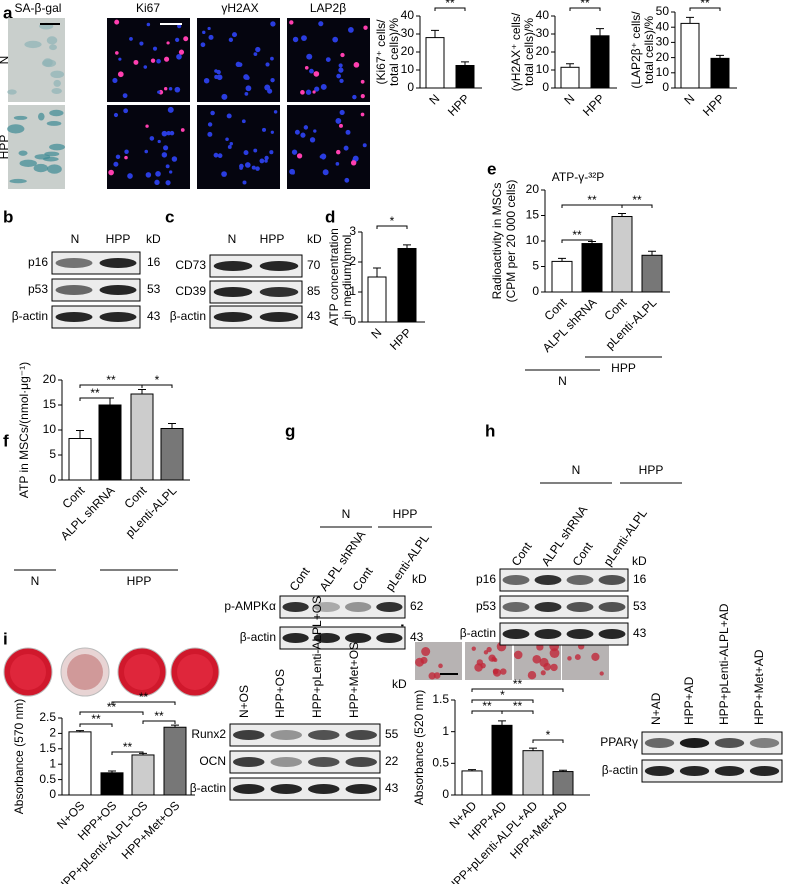 Image resolution: width=799 pixels, height=884 pixels. I want to click on y-axis-label: ATP concentration, so click(334, 277).